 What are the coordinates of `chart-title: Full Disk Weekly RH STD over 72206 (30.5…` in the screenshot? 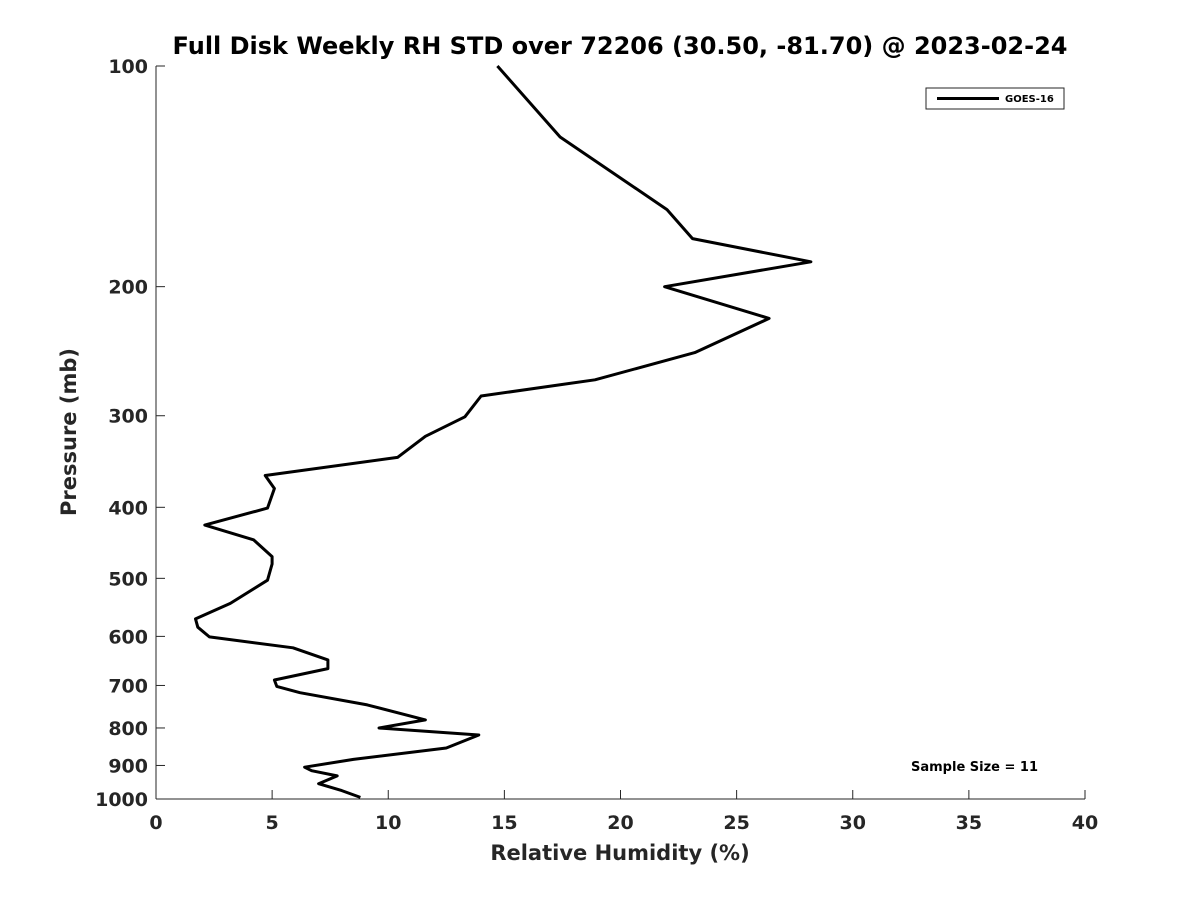 It's located at (620, 46).